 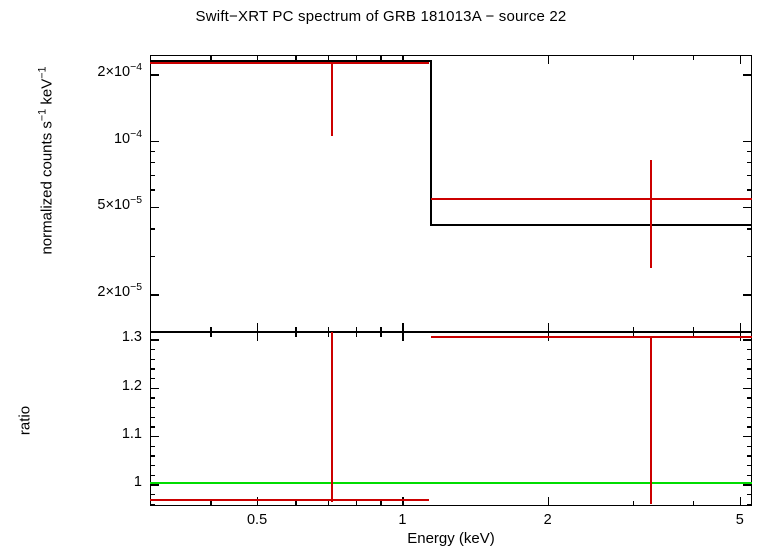 What do you see at coordinates (25, 420) in the screenshot?
I see `ratio-y-axis-label: ratio` at bounding box center [25, 420].